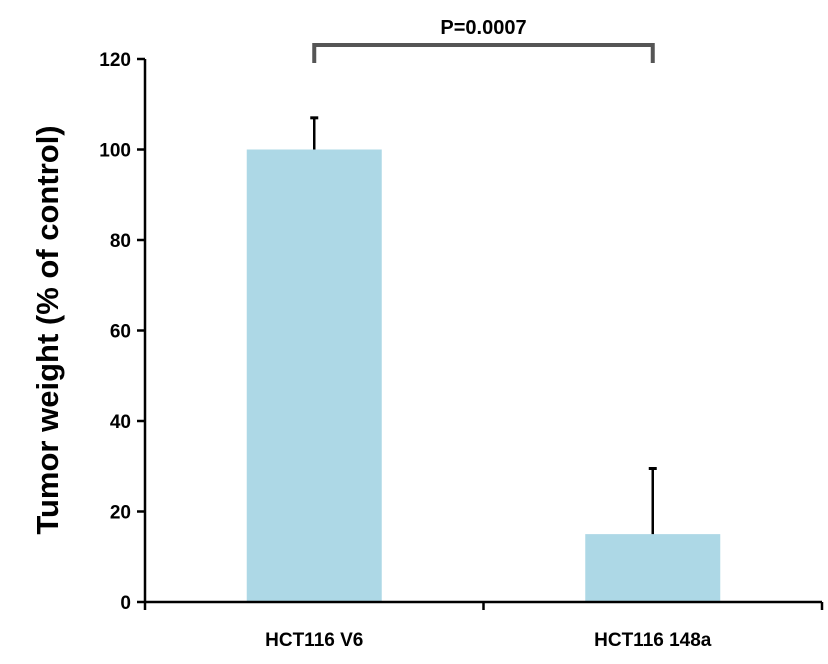  What do you see at coordinates (120, 422) in the screenshot?
I see `y-tick-label: 40` at bounding box center [120, 422].